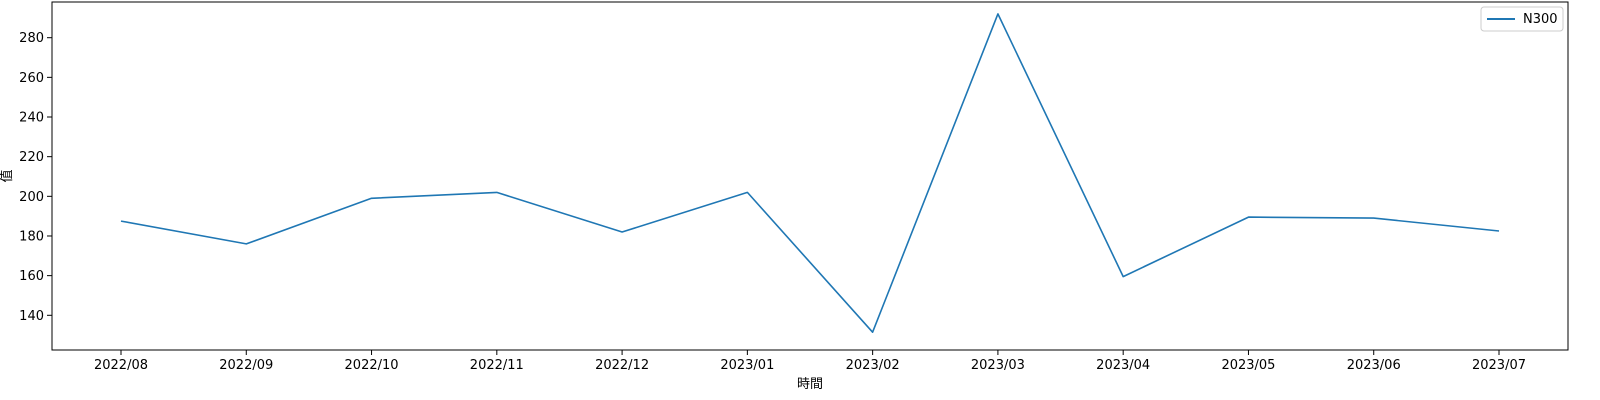 This screenshot has height=400, width=1600. I want to click on y-tick-label: 240, so click(31, 118).